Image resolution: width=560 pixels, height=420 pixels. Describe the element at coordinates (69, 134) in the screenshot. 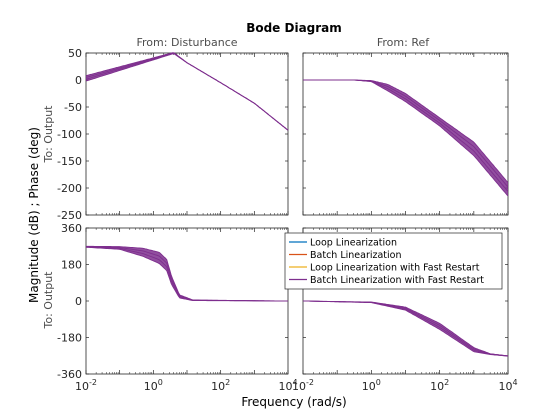

I see `y-tick-label: -100` at that location.